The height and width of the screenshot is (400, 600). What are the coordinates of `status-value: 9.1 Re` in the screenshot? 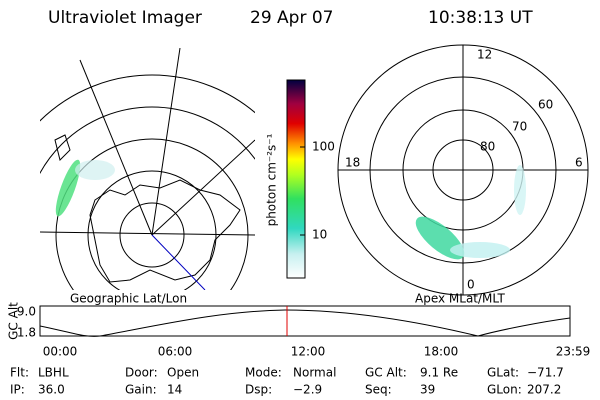 It's located at (439, 373).